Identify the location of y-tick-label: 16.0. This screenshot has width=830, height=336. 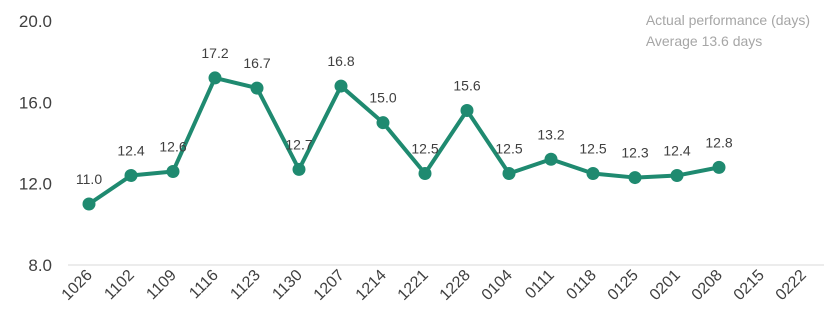
(35, 102).